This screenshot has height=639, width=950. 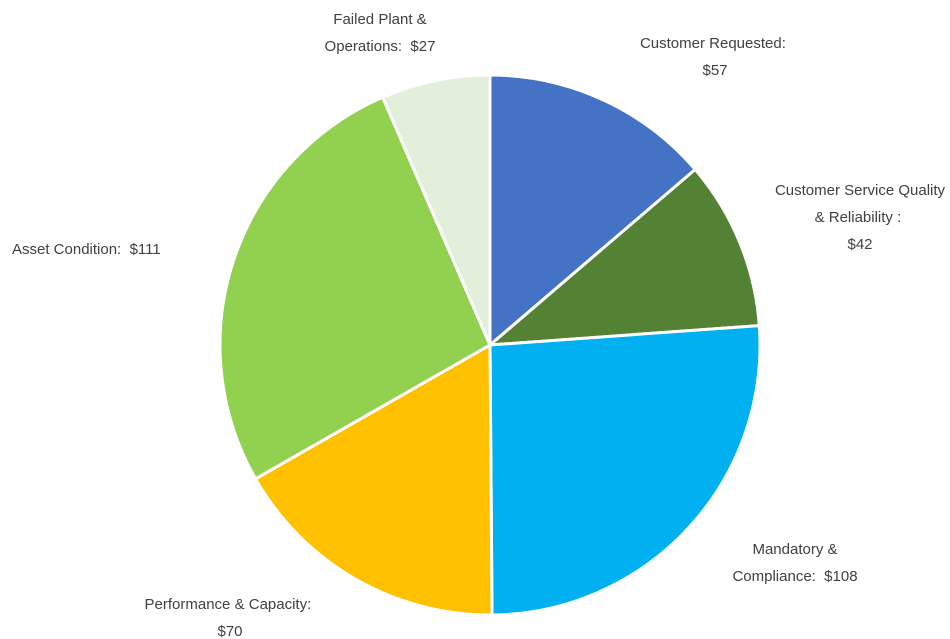 What do you see at coordinates (860, 244) in the screenshot?
I see `value-label: $42` at bounding box center [860, 244].